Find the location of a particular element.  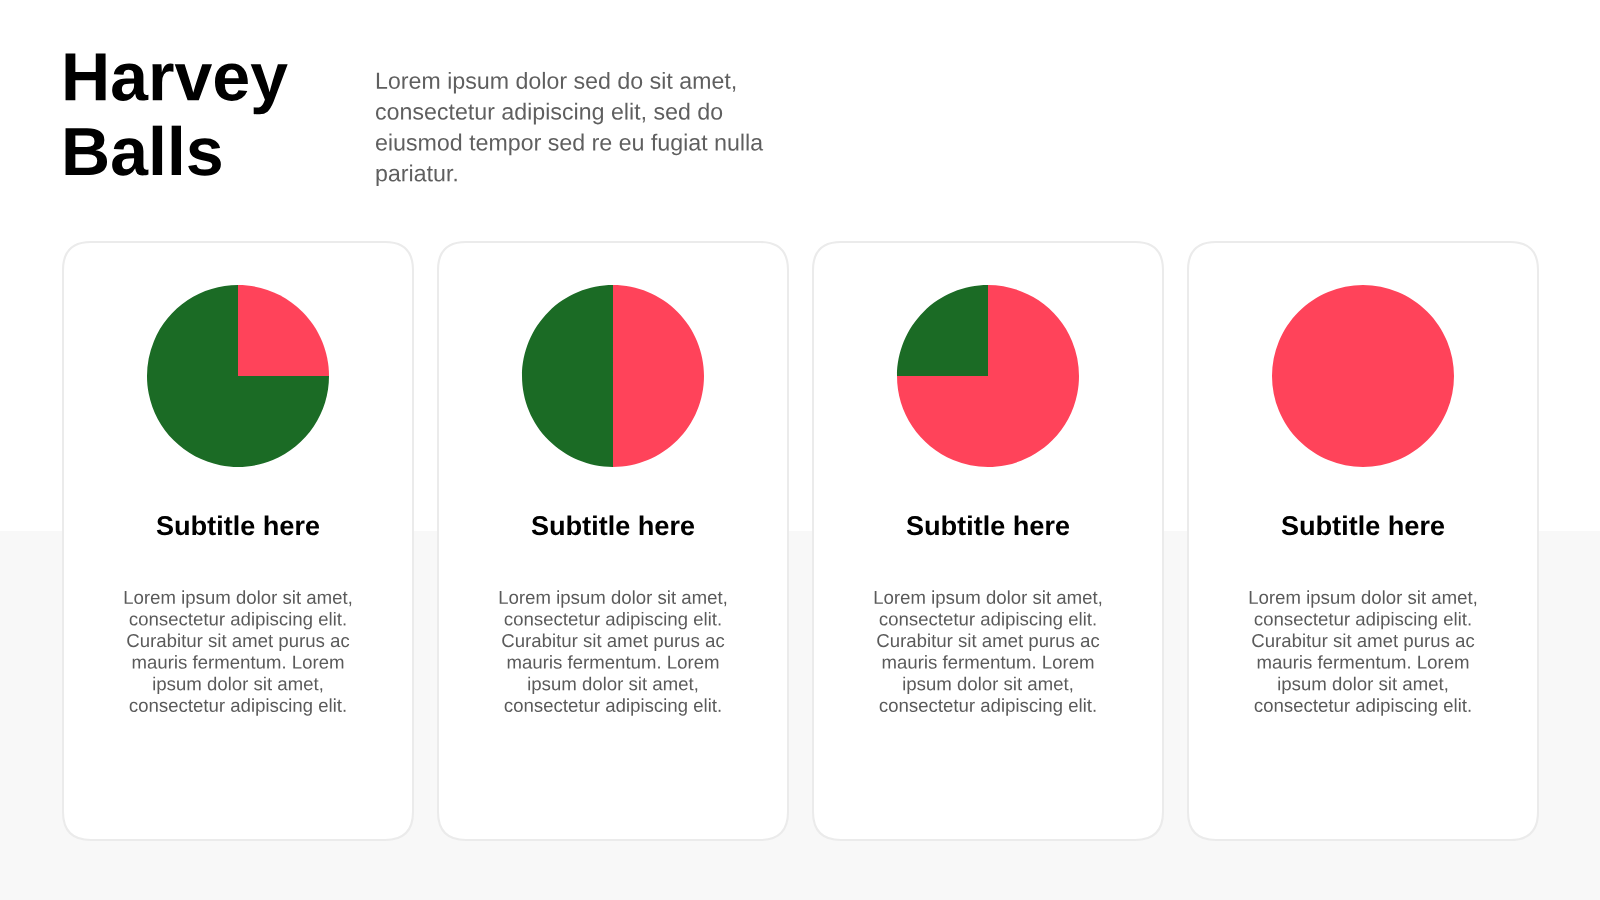

text: Harvey Balls is located at coordinates (176, 114).